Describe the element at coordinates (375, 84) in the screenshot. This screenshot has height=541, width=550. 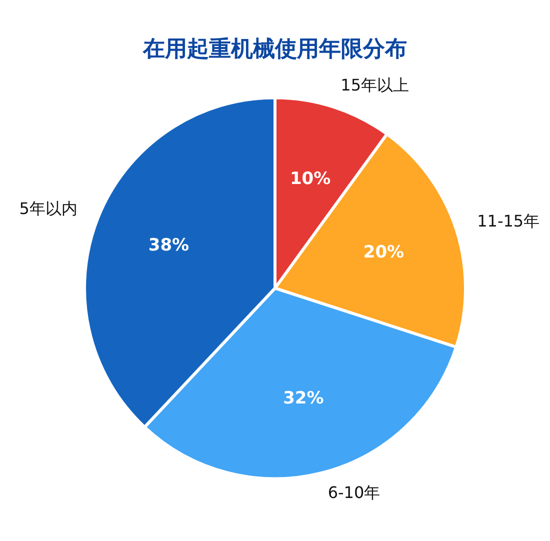
I see `slice-label: 15年以上` at that location.